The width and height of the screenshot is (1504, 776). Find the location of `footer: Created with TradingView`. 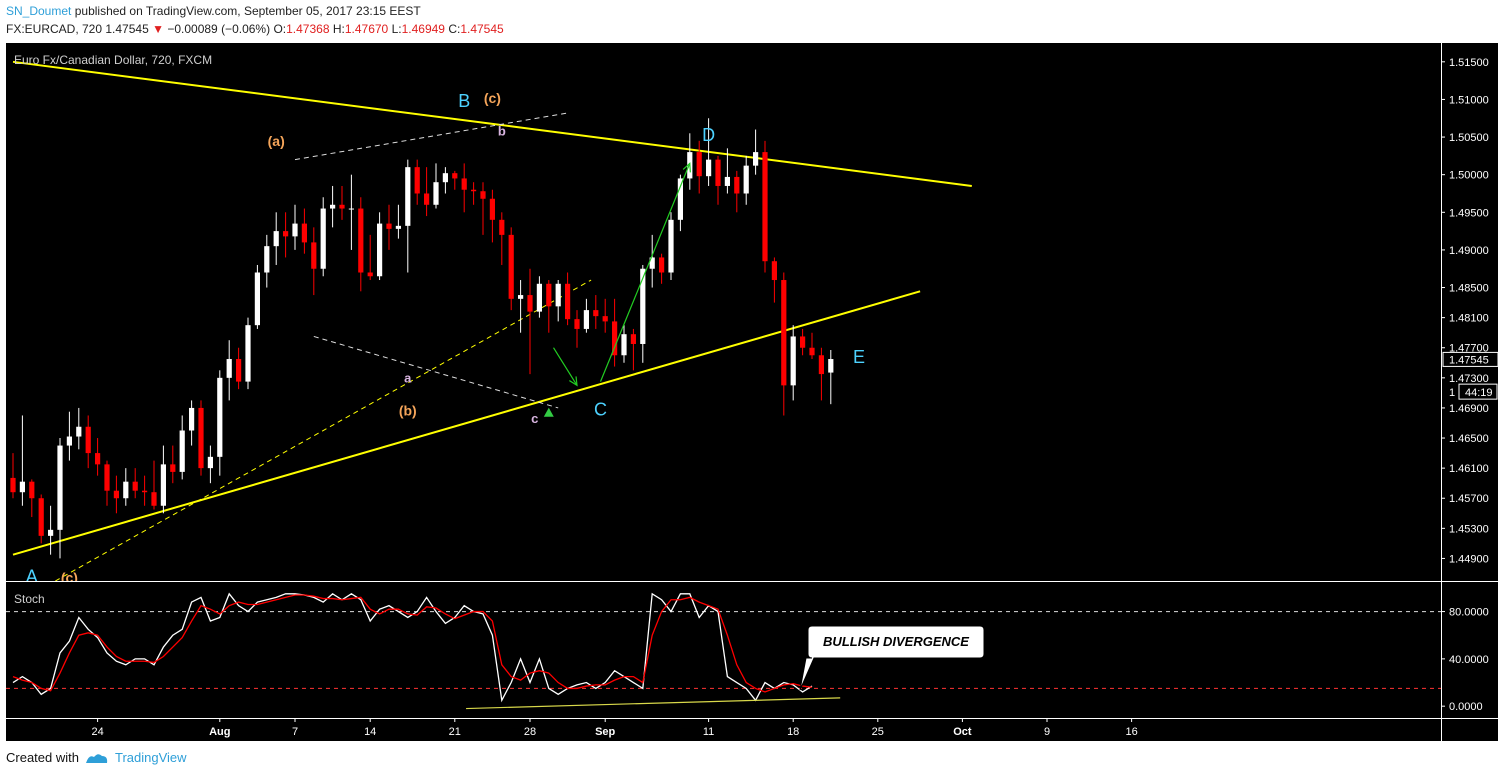

footer: Created with TradingView is located at coordinates (96, 757).